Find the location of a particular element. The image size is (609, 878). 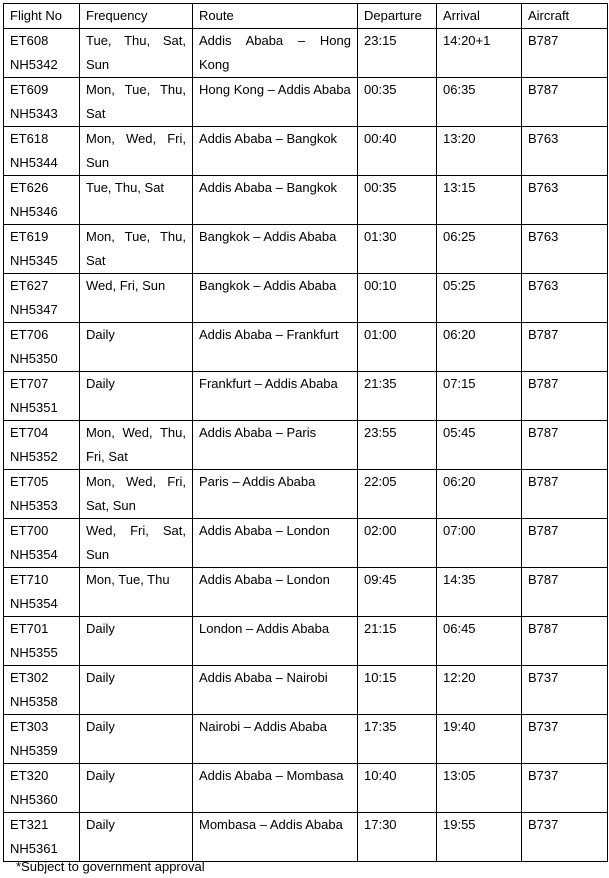

route-cell: Addis Ababa – Paris is located at coordinates (275, 445).